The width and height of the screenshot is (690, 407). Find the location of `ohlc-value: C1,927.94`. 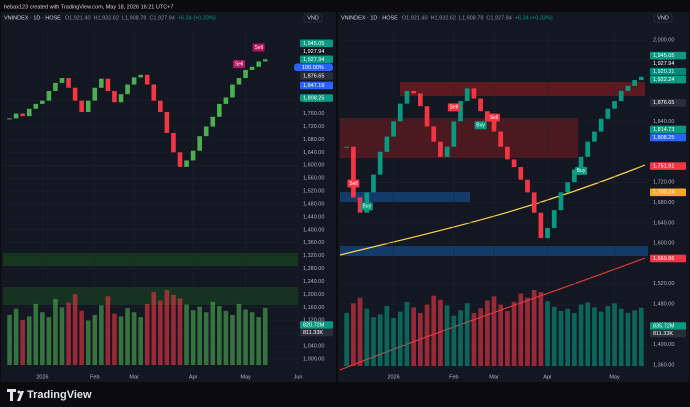

ohlc-value: C1,927.94 is located at coordinates (161, 18).